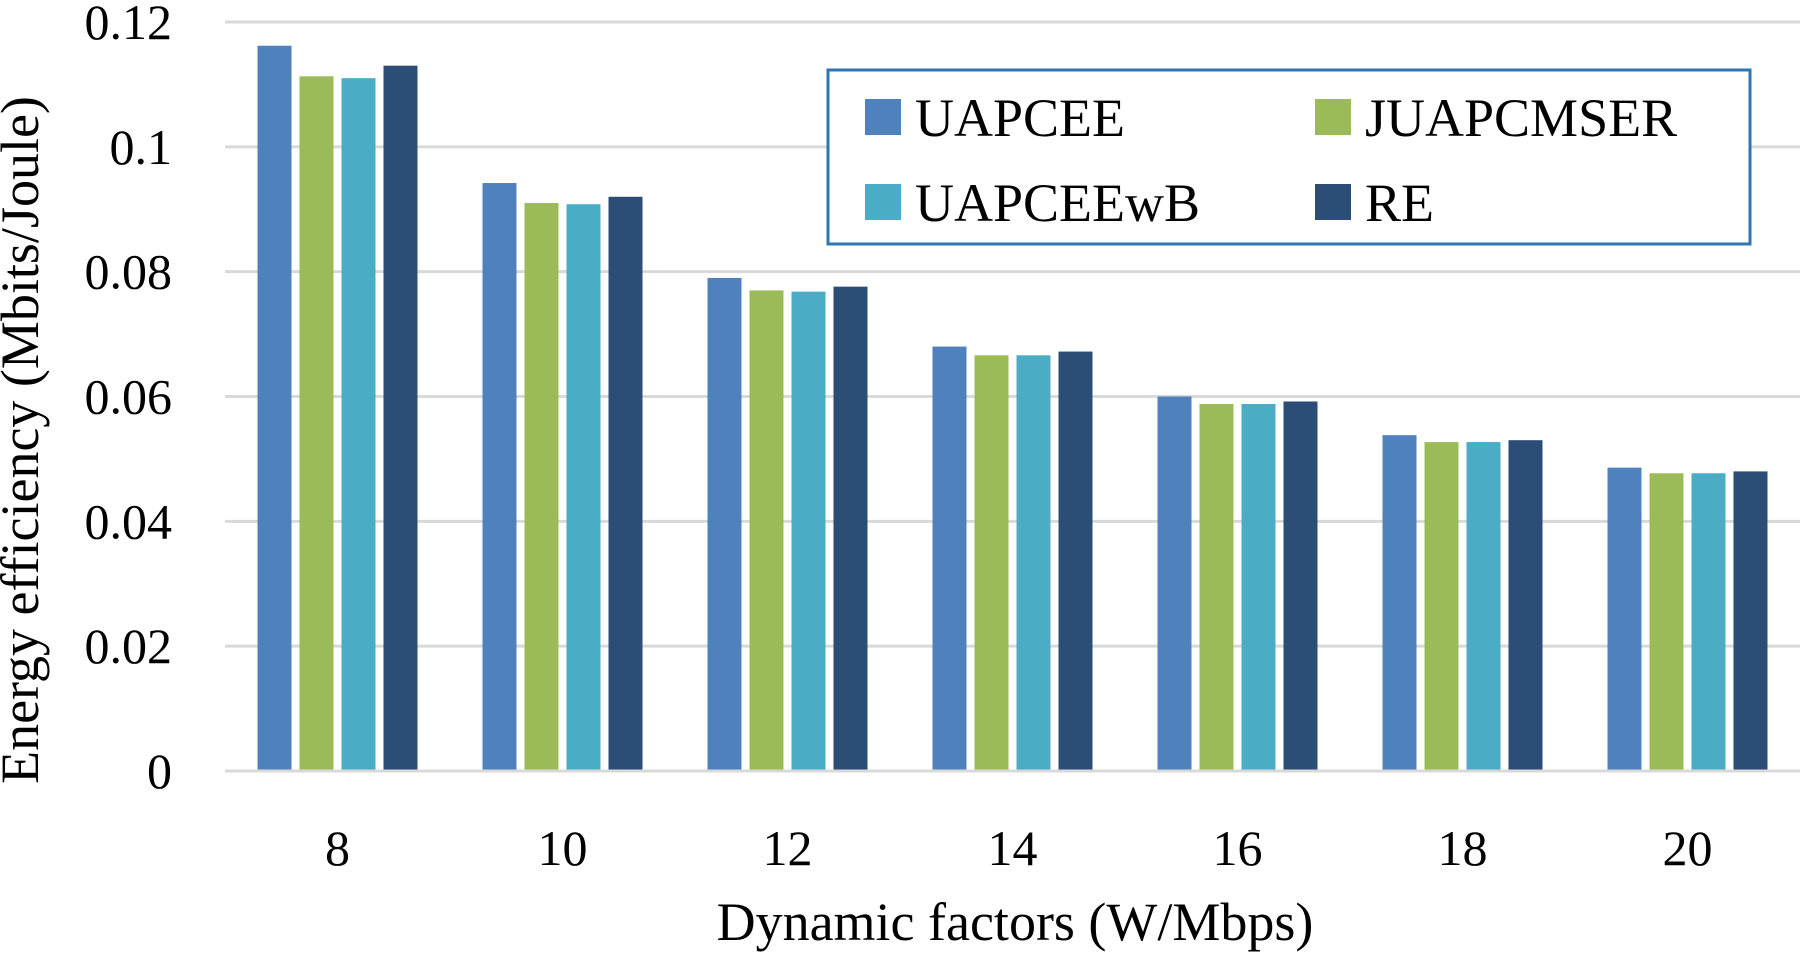  What do you see at coordinates (1688, 848) in the screenshot?
I see `x-tick-label: 20` at bounding box center [1688, 848].